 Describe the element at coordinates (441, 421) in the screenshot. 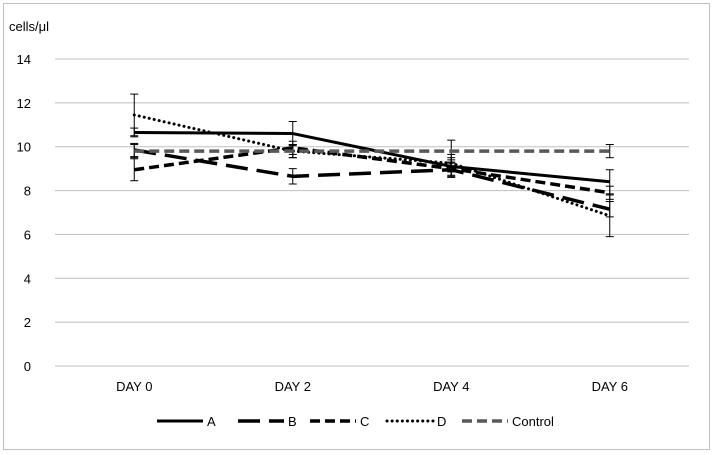

I see `legend-label: D` at that location.